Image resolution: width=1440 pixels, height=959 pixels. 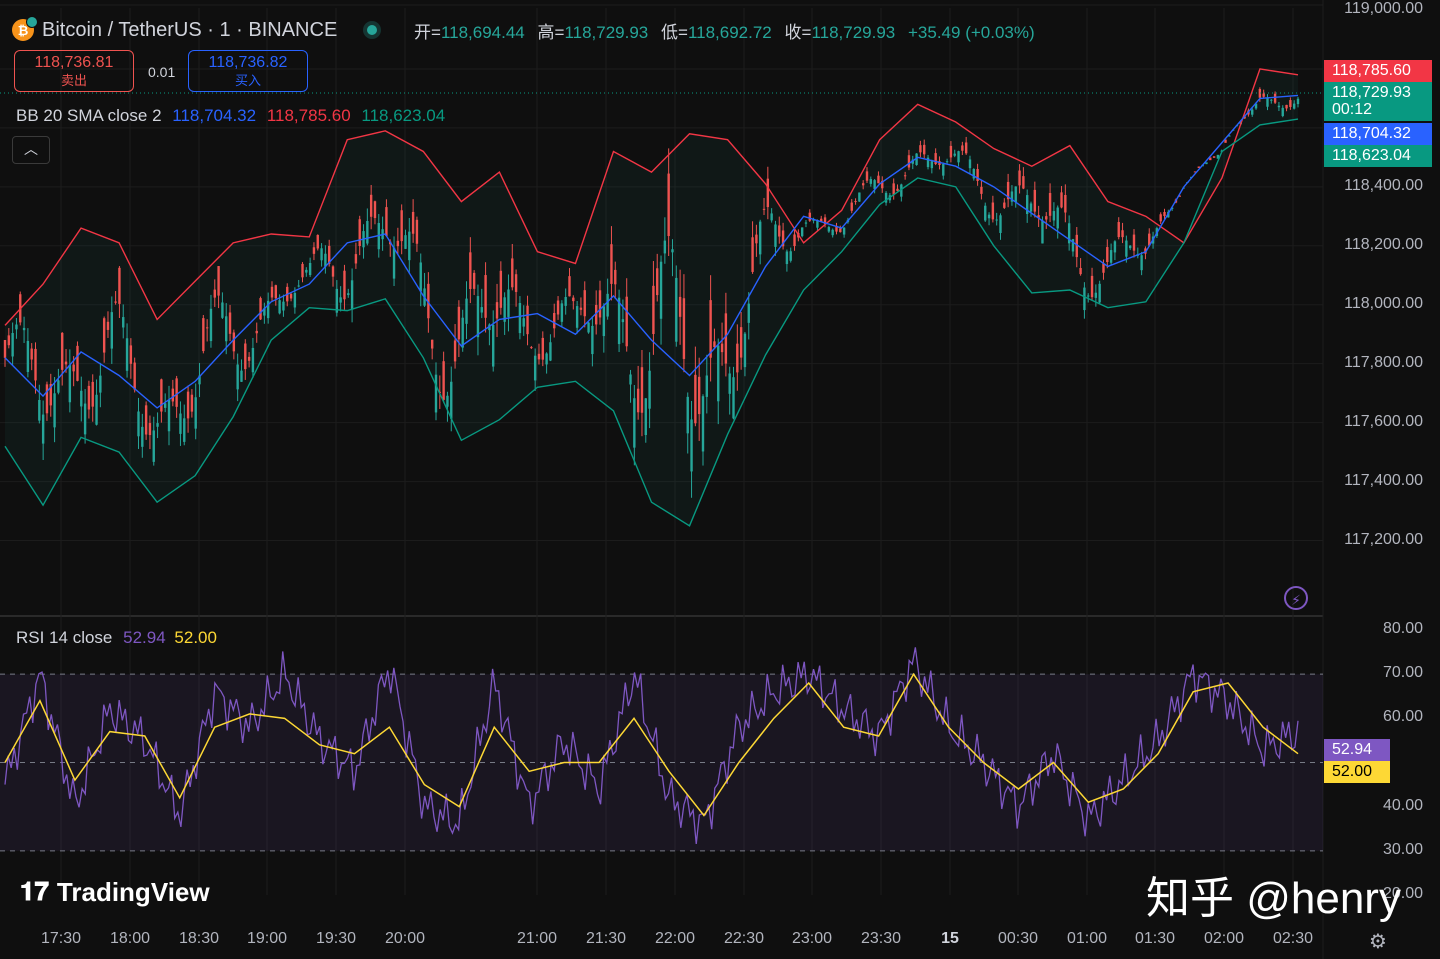 What do you see at coordinates (881, 938) in the screenshot?
I see `time-axis-label: 23:30` at bounding box center [881, 938].